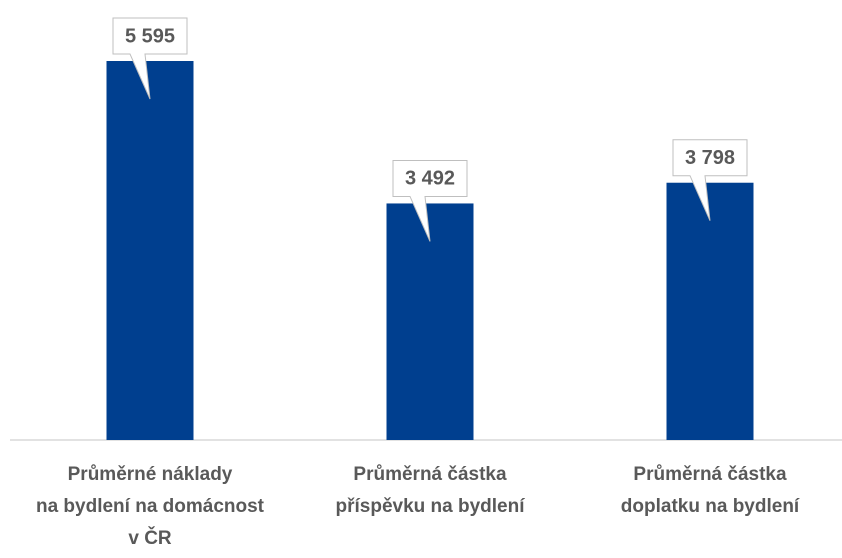  I want to click on x-tick-label: doplatku na bydlení, so click(710, 506).